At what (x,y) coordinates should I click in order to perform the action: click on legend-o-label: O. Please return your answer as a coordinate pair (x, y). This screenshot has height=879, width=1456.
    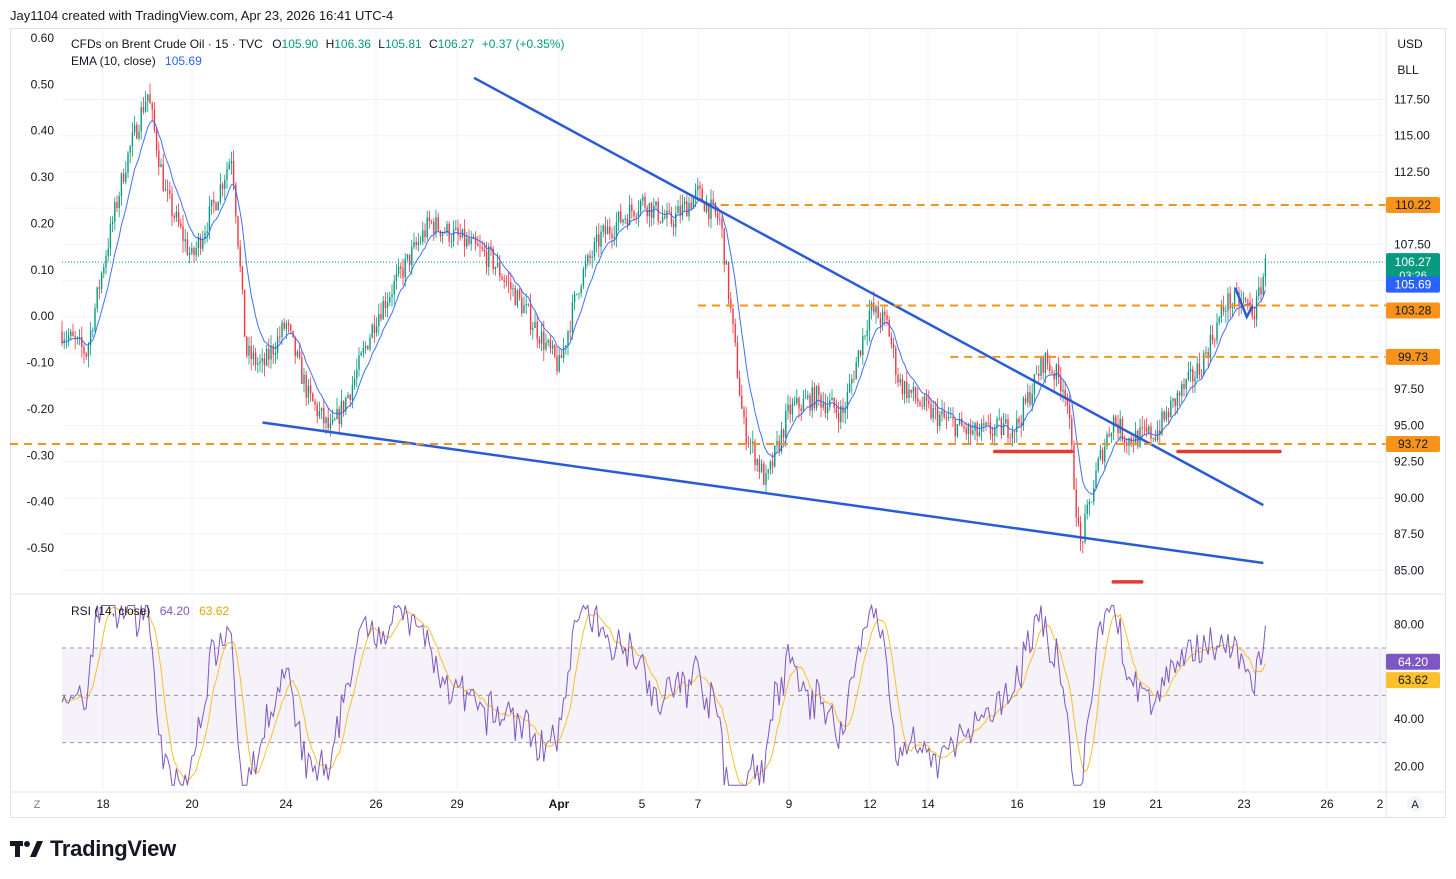
    Looking at the image, I should click on (276, 44).